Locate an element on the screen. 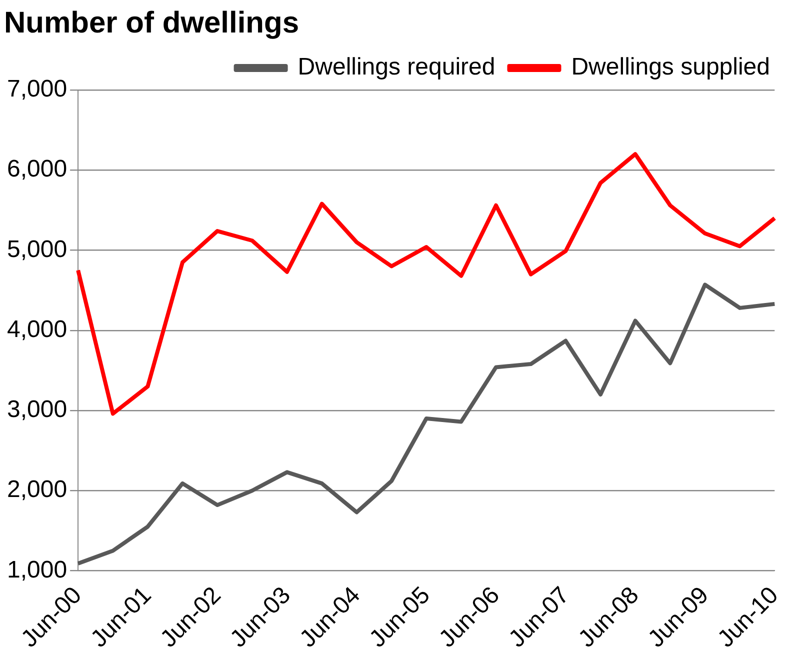  y-tick-label: 2,000 is located at coordinates (37, 490).